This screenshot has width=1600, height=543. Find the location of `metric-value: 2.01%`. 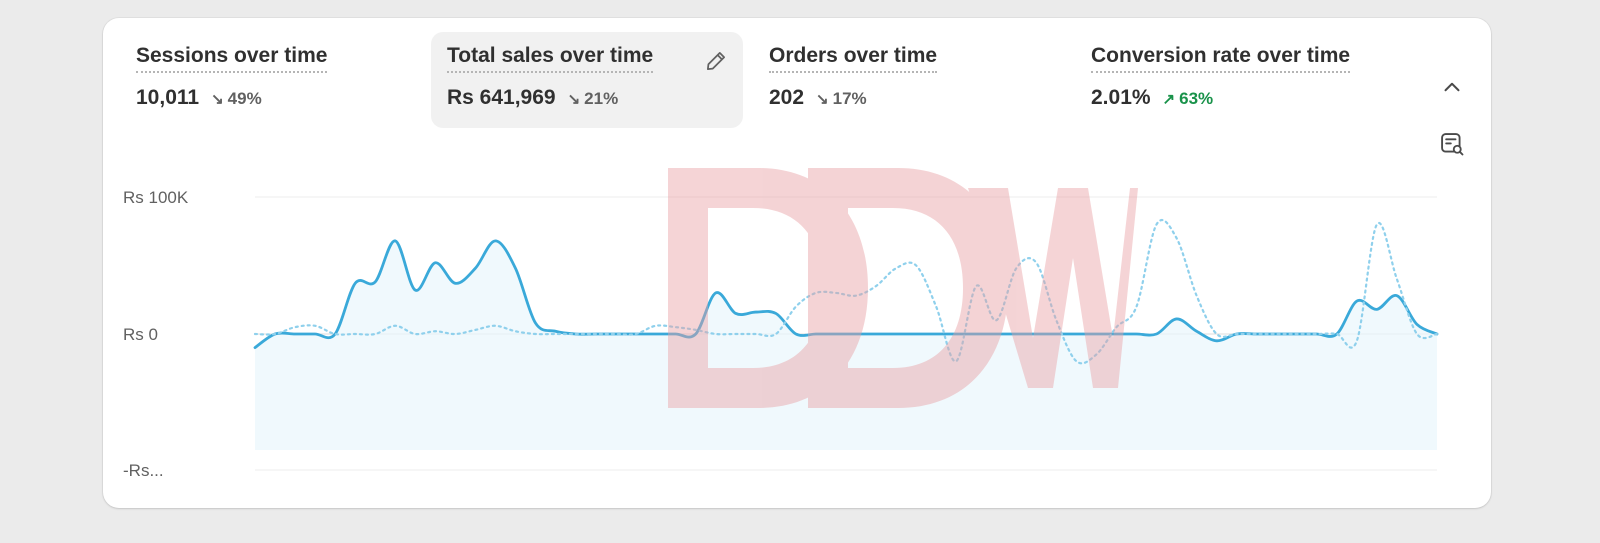

metric-value: 2.01% is located at coordinates (1121, 97).